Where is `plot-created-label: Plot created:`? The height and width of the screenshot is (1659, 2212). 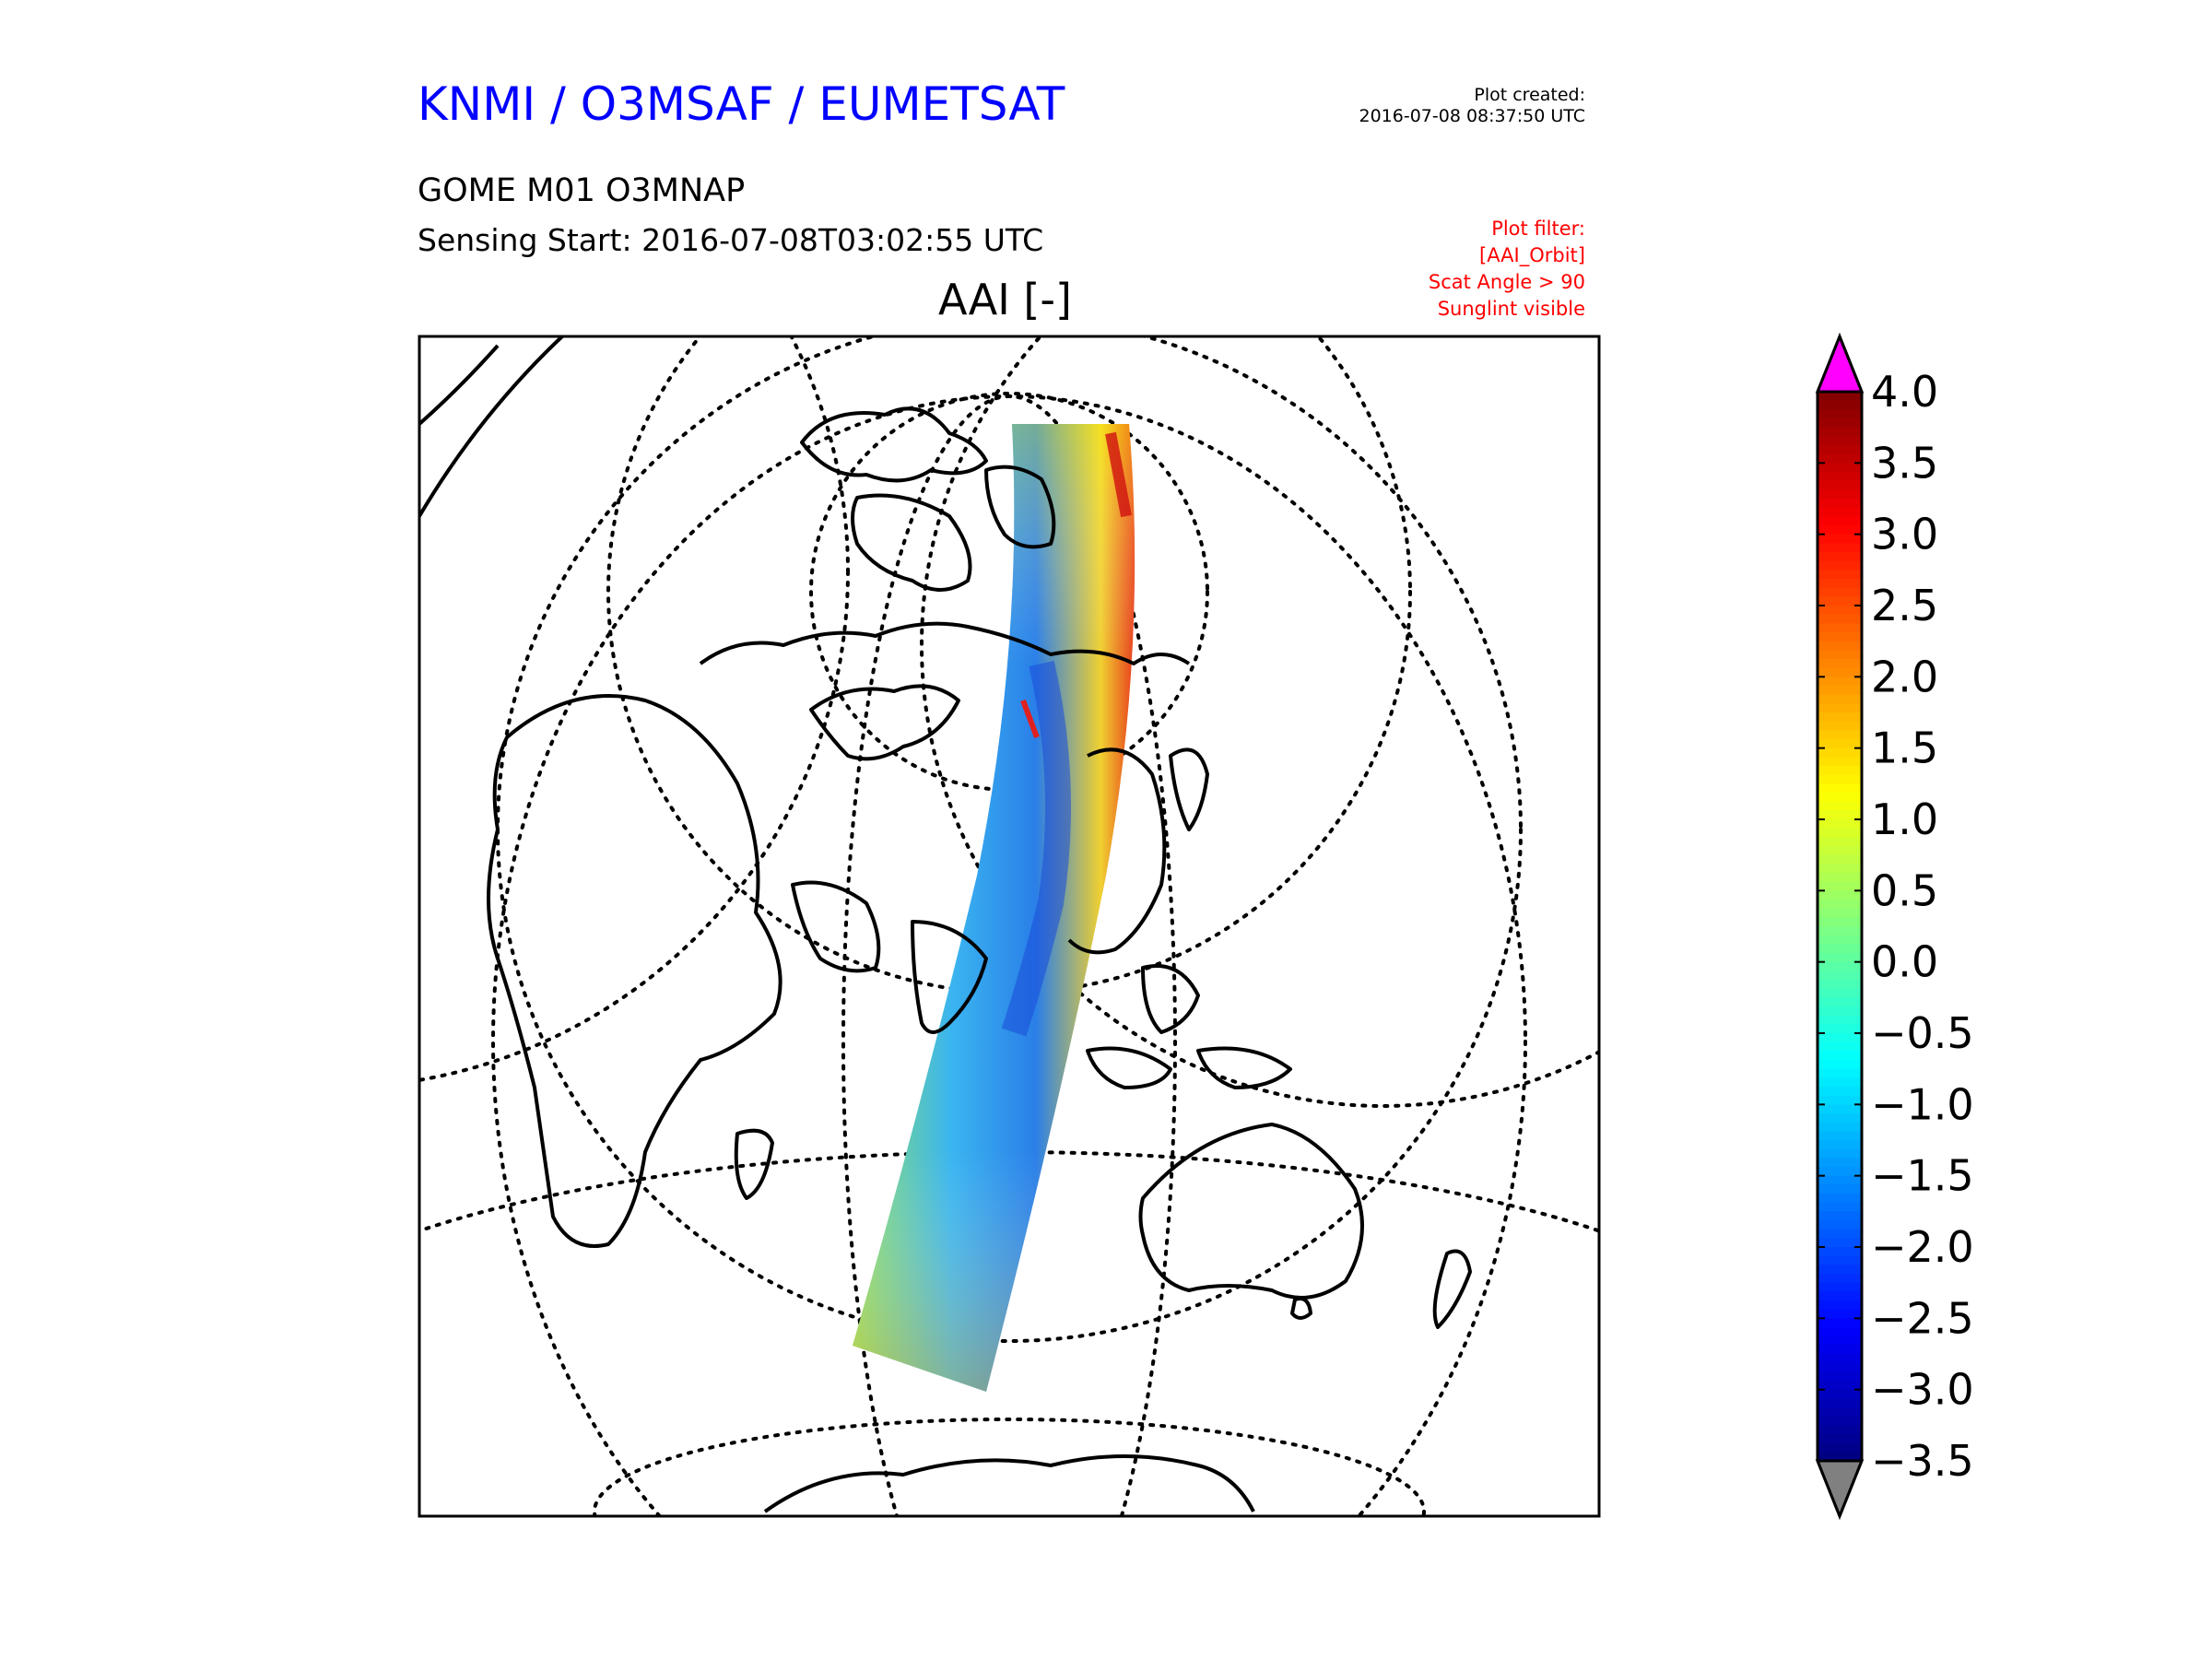
plot-created-label: Plot created: is located at coordinates (1529, 95).